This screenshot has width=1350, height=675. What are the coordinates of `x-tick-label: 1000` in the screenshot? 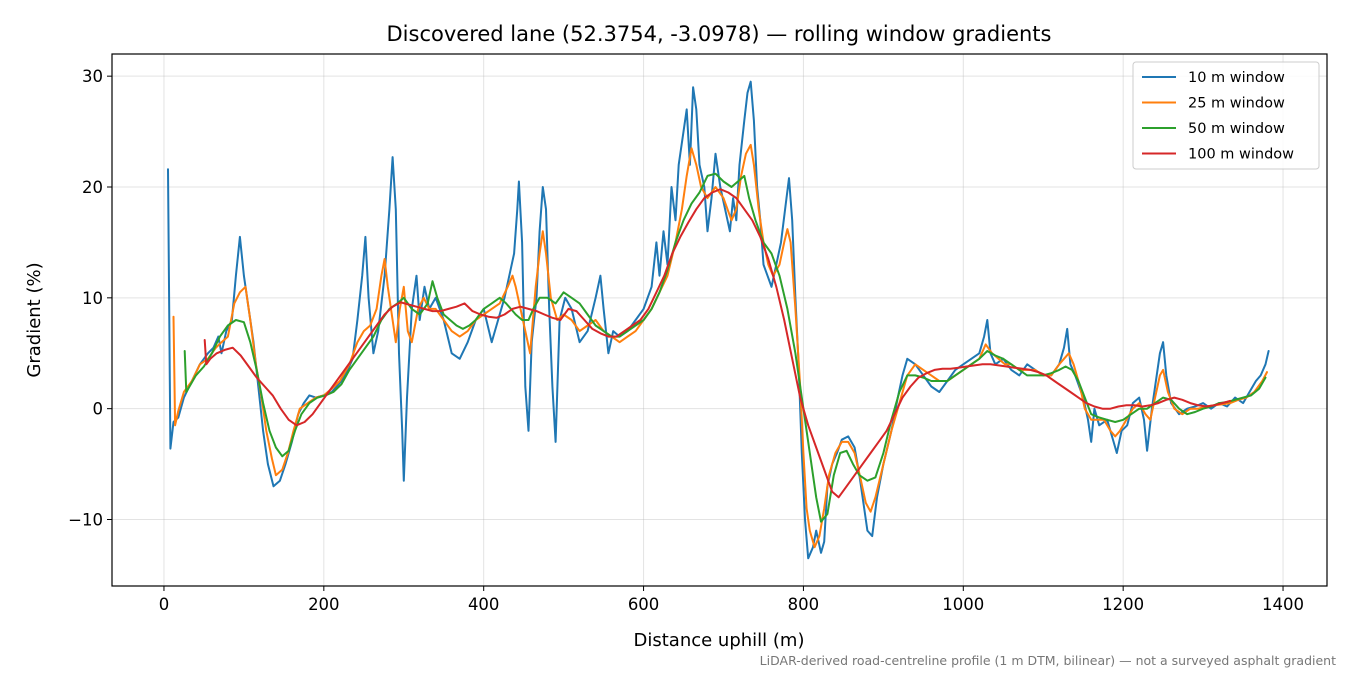 It's located at (963, 604).